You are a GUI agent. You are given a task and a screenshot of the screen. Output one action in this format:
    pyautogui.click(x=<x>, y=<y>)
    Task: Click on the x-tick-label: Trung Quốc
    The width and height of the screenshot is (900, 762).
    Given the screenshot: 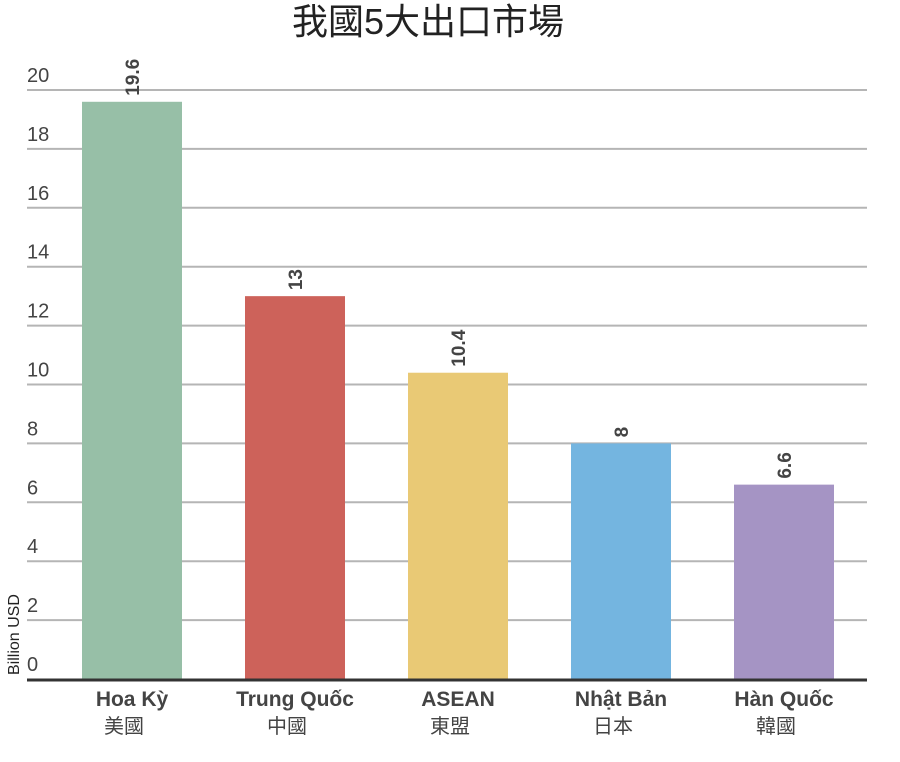 What is the action you would take?
    pyautogui.click(x=295, y=699)
    